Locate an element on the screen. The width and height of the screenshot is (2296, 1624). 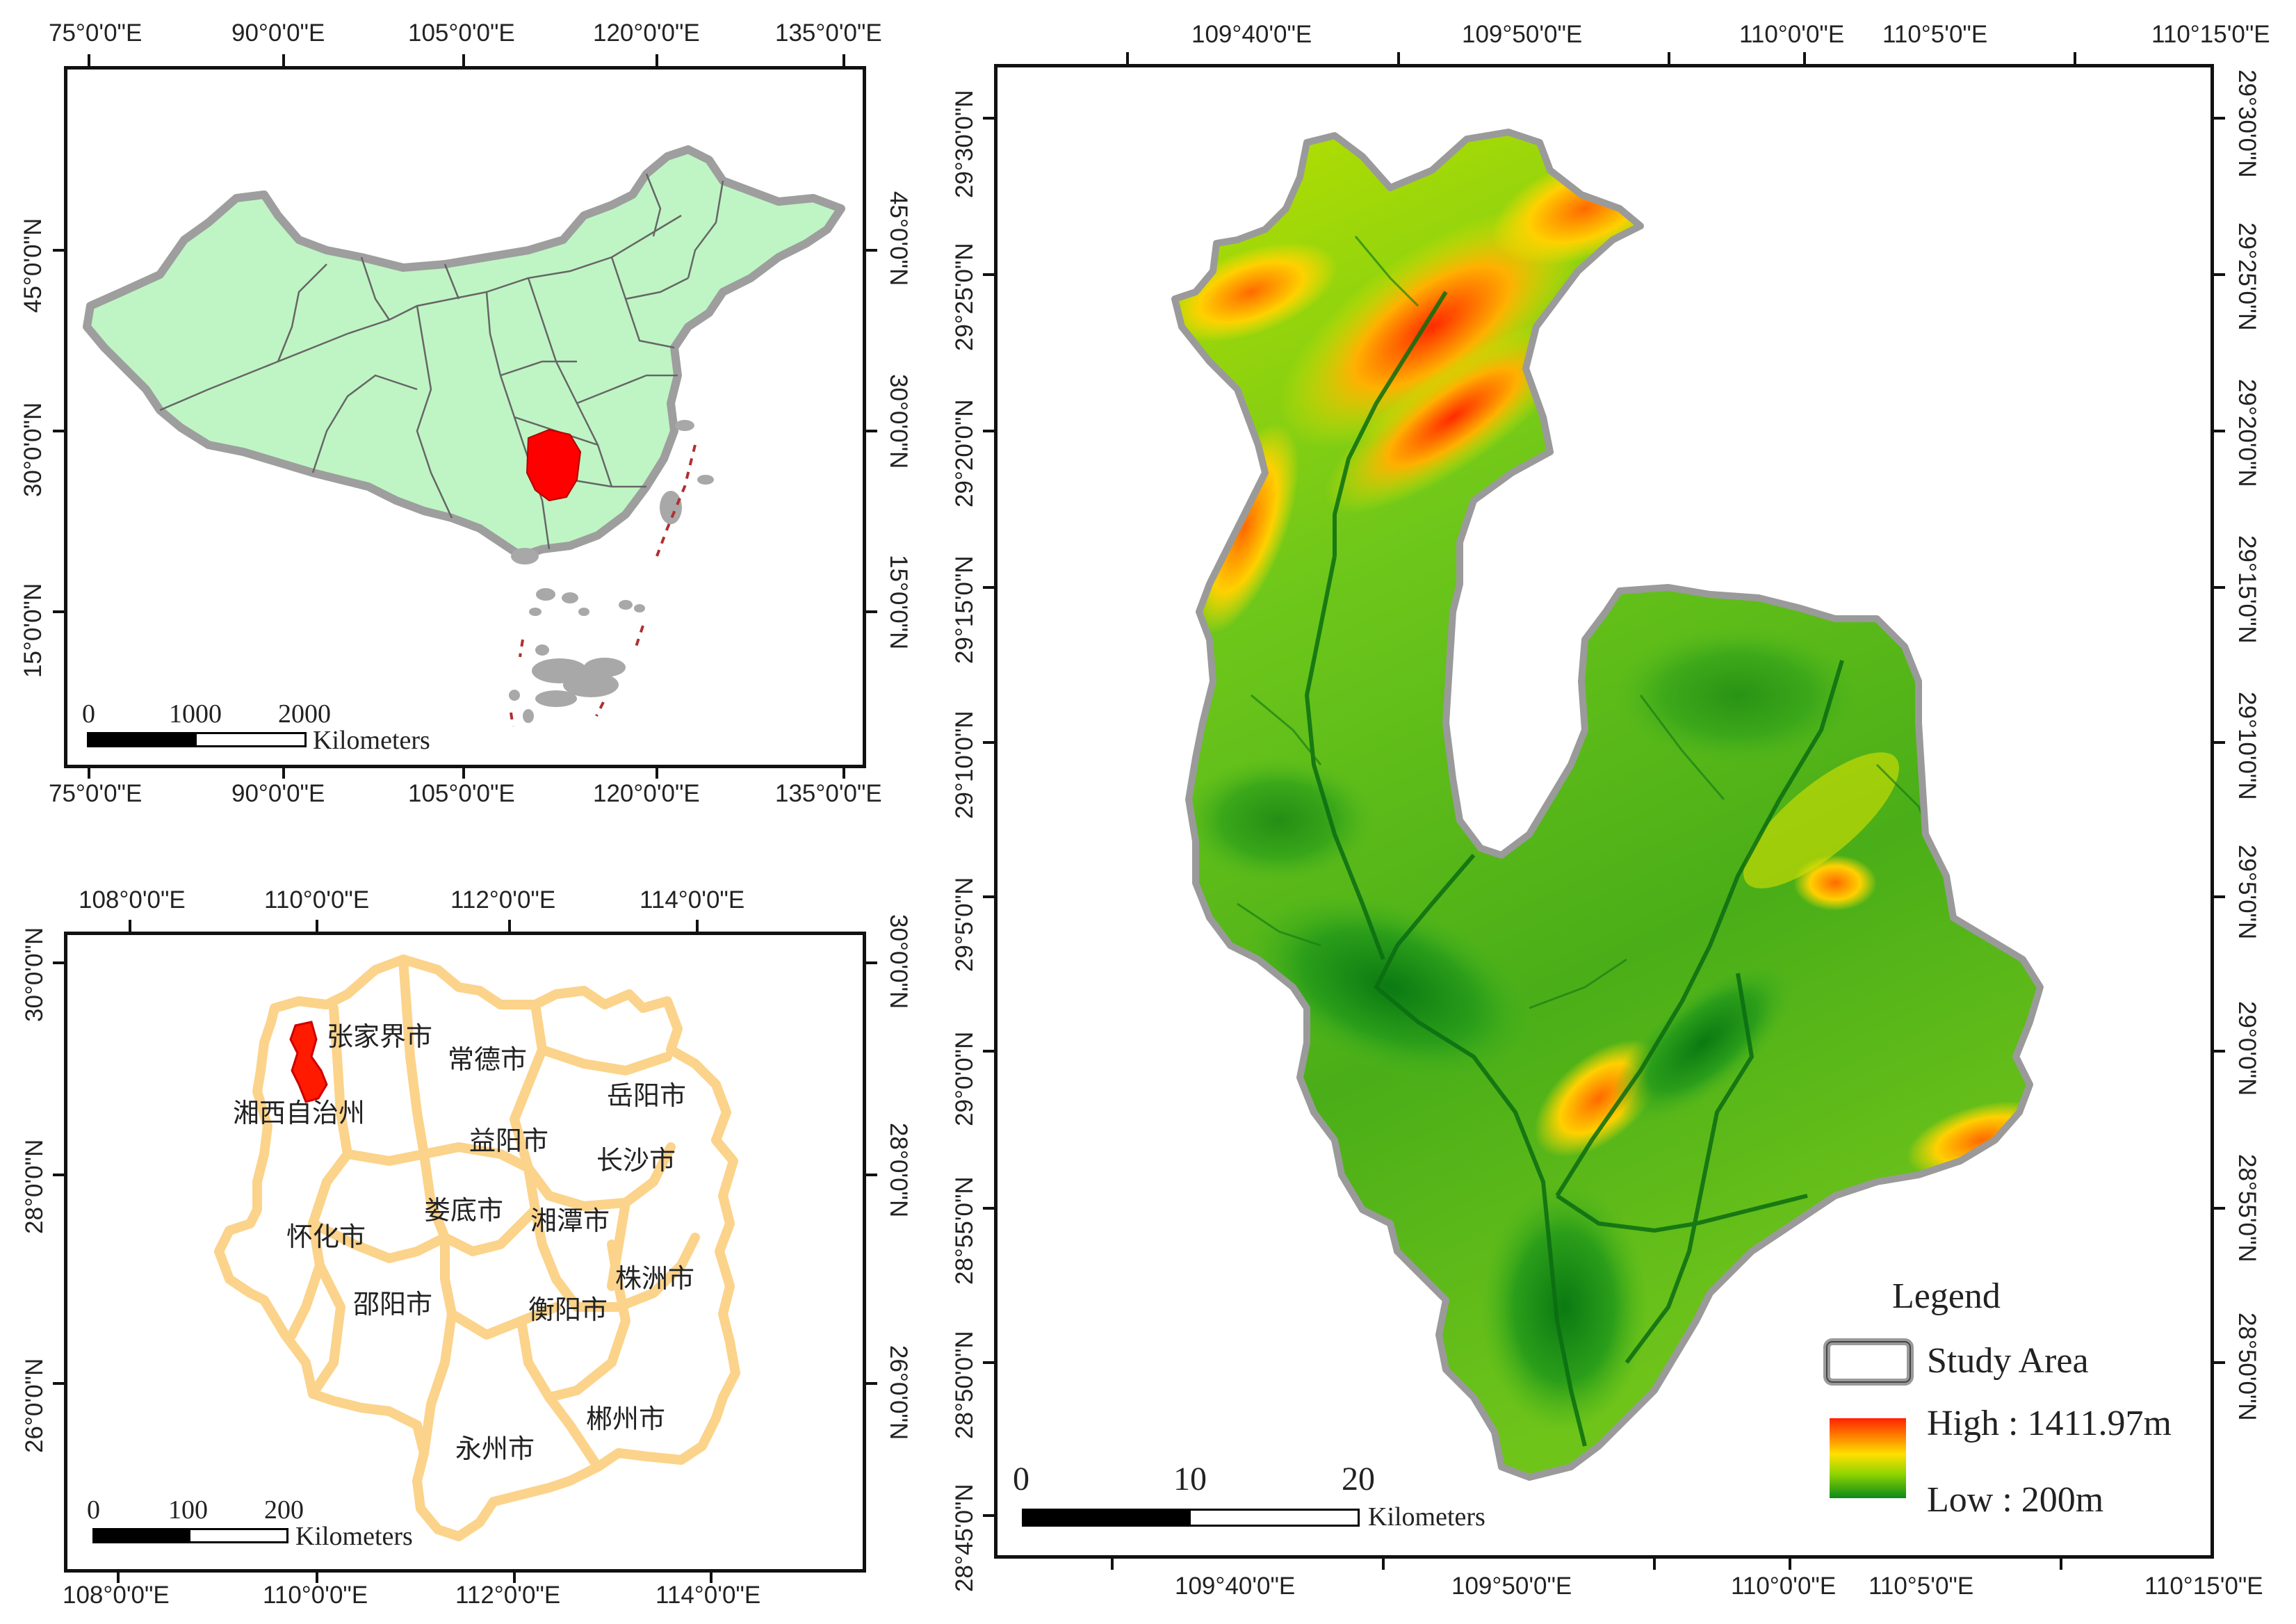
city-label: 张家界市 is located at coordinates (380, 1037).